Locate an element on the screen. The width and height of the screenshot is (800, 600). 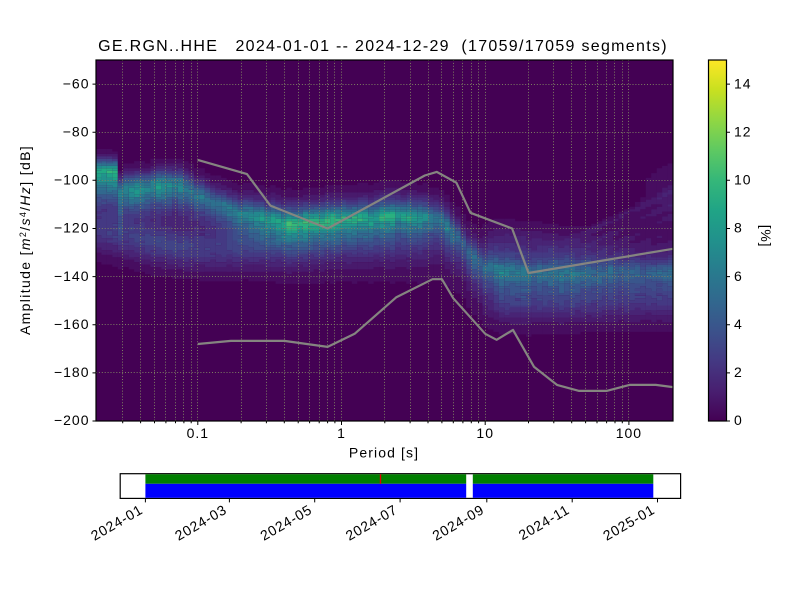
svg-text: 8 is located at coordinates (738, 228).